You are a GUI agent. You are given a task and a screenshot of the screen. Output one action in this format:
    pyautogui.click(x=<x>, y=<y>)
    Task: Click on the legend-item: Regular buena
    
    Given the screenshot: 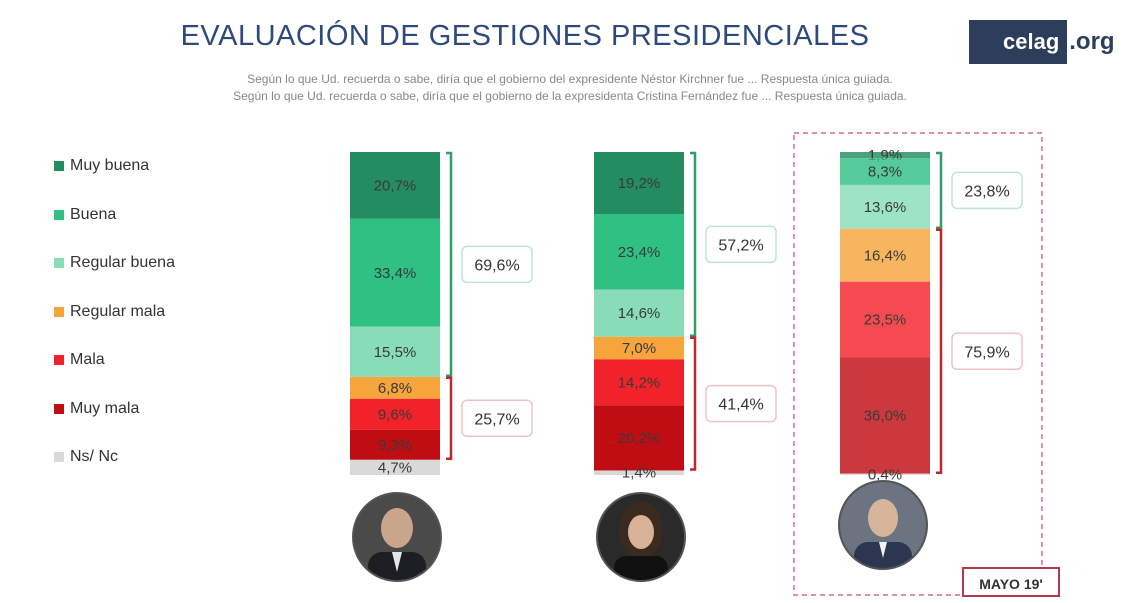 What is the action you would take?
    pyautogui.click(x=114, y=263)
    